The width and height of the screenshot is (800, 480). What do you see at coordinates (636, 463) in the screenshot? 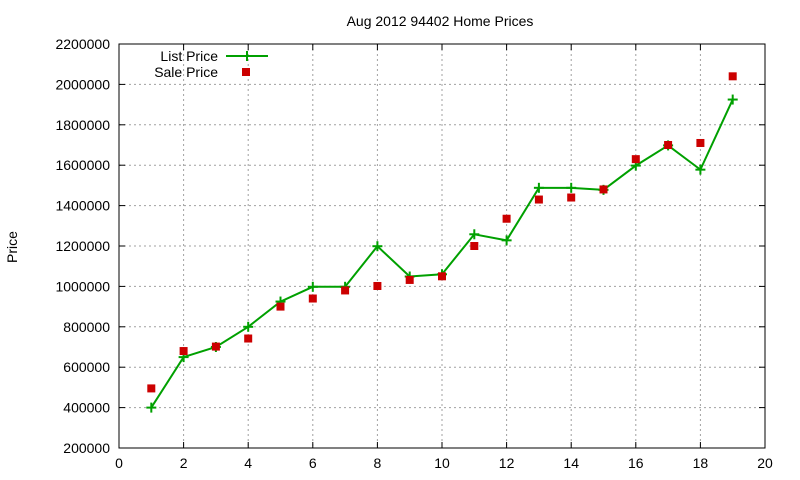
I see `x-tick-label: 16` at bounding box center [636, 463].